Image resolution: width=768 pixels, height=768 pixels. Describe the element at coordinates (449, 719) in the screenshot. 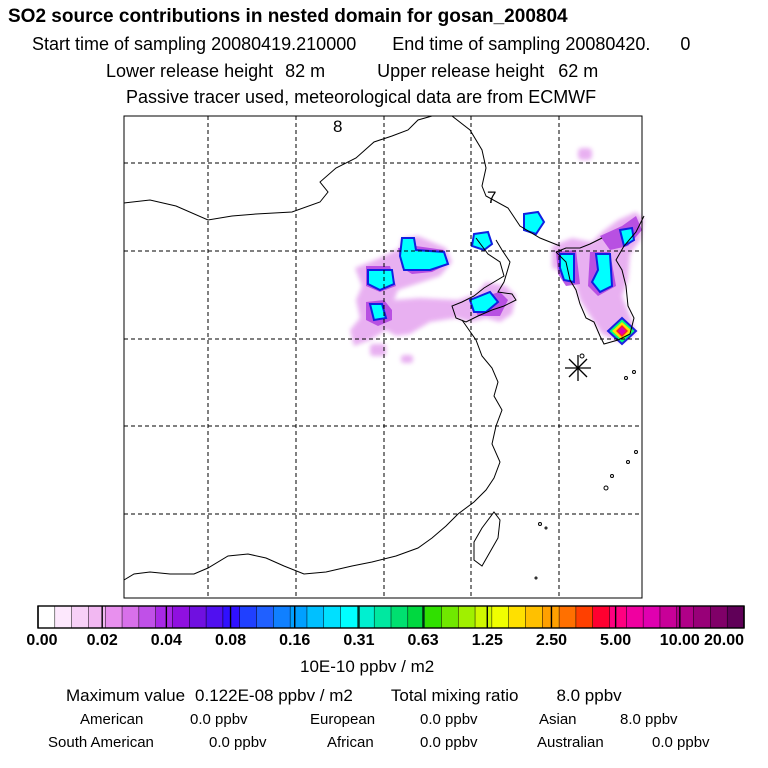

I see `region-european-value: 0.0 ppbv` at that location.